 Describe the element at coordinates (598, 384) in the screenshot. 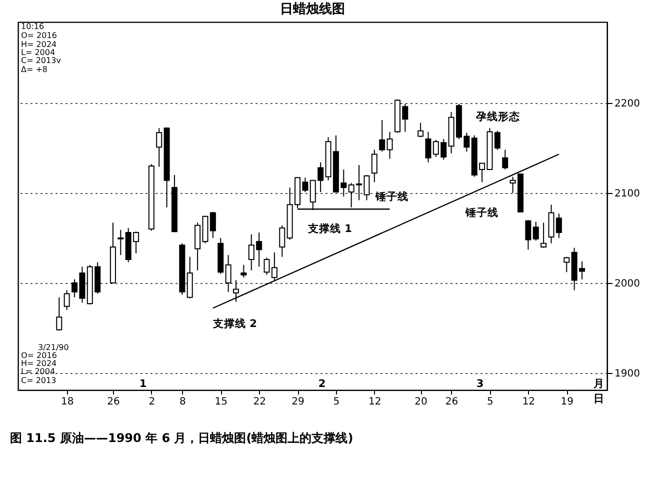

I see `text: 月` at that location.